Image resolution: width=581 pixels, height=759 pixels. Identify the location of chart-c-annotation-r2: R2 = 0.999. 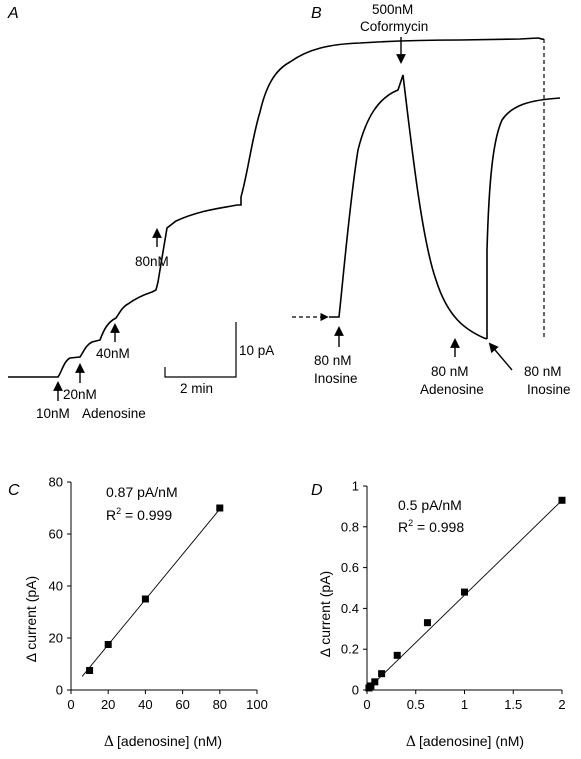
(139, 514).